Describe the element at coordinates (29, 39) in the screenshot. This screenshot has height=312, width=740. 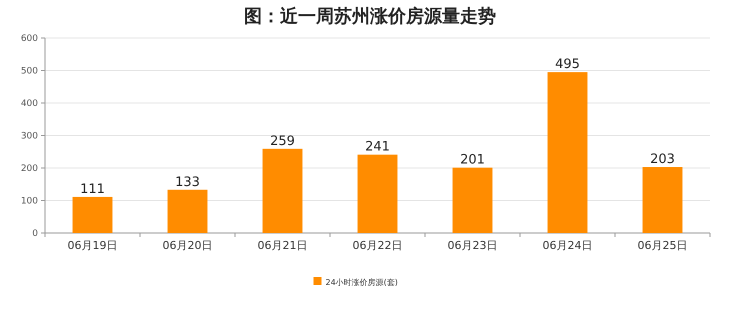
I see `ytick: 600` at that location.